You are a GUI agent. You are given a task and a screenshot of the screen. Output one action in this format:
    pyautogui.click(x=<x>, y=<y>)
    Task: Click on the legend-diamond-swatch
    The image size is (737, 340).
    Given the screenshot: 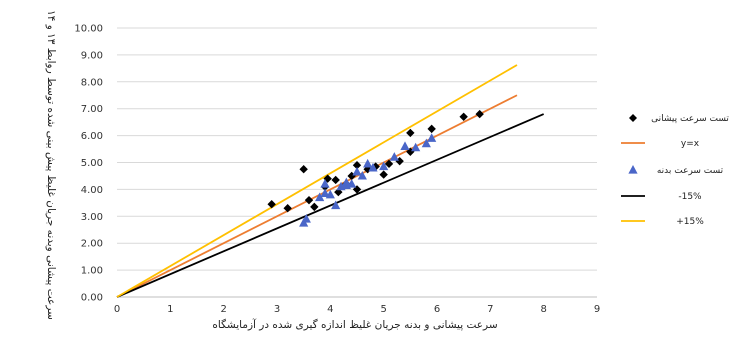 What is the action you would take?
    pyautogui.click(x=633, y=118)
    